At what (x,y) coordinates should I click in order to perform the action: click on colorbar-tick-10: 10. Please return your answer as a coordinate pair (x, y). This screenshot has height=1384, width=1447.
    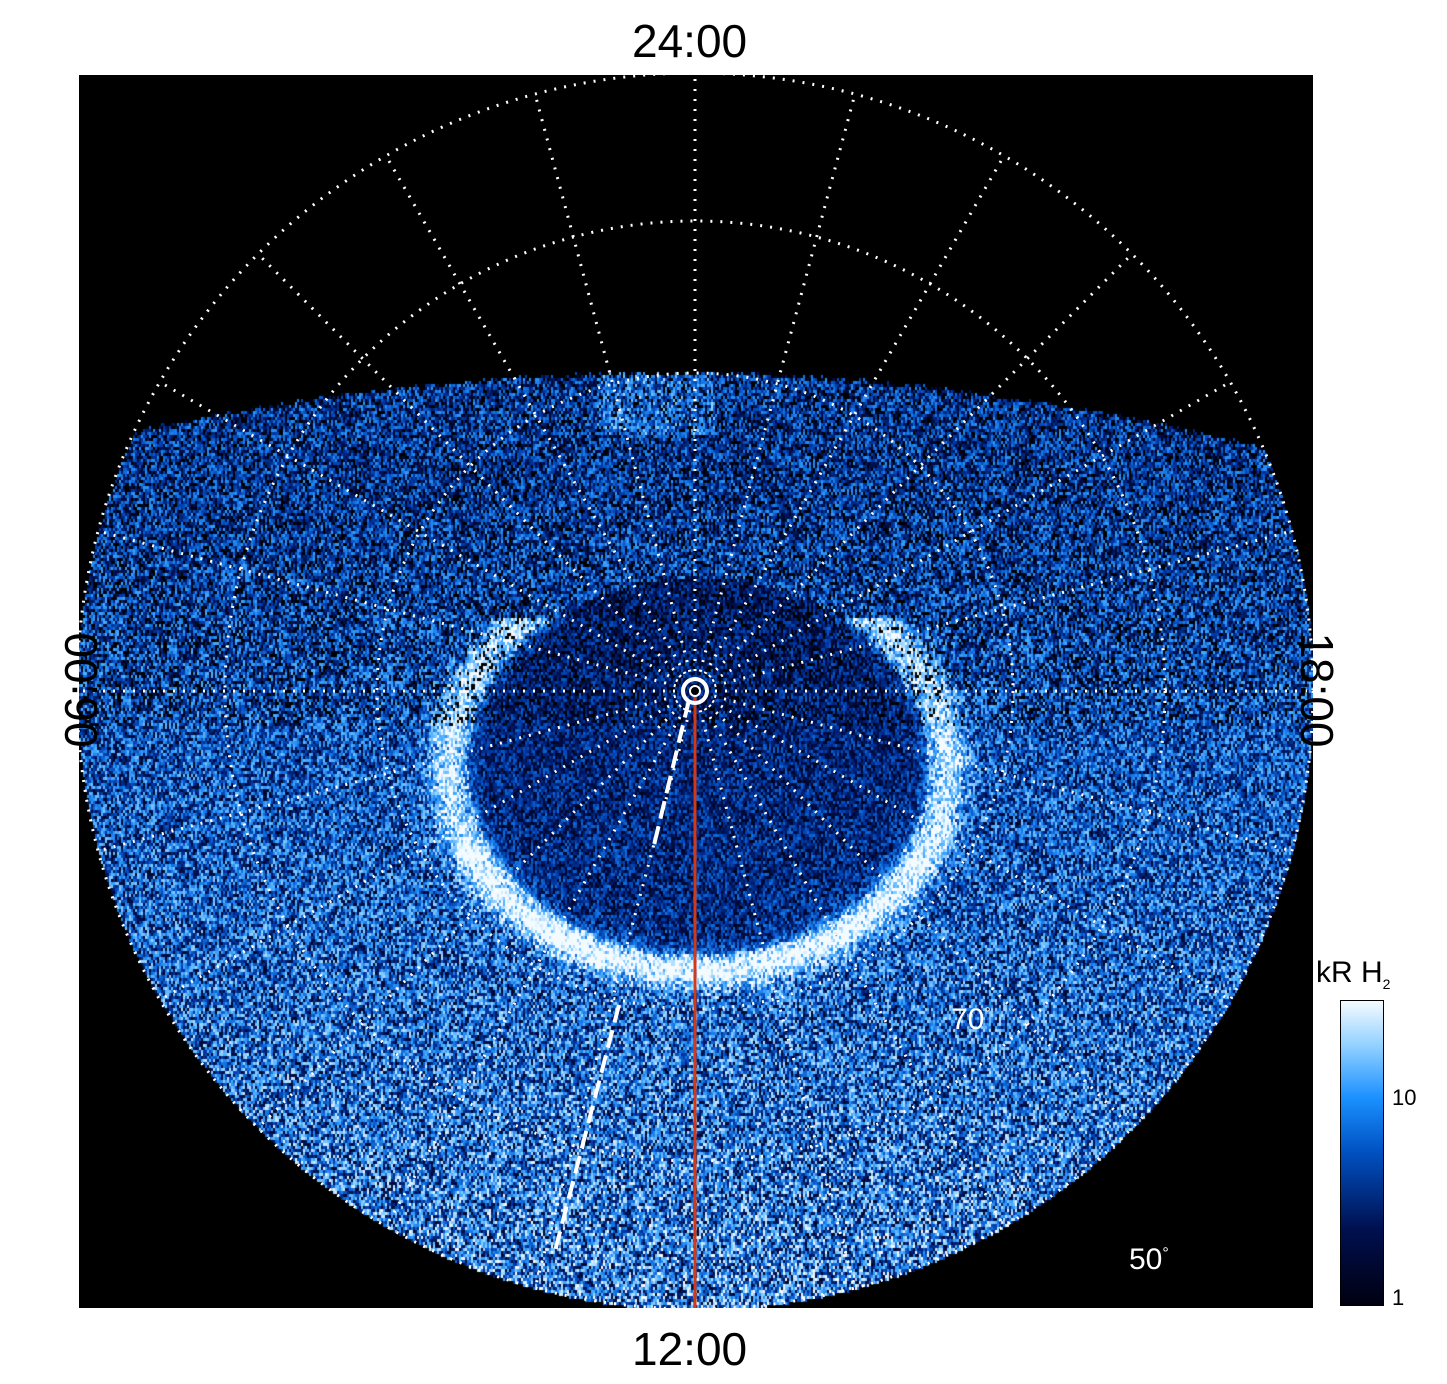
    Looking at the image, I should click on (1404, 1097).